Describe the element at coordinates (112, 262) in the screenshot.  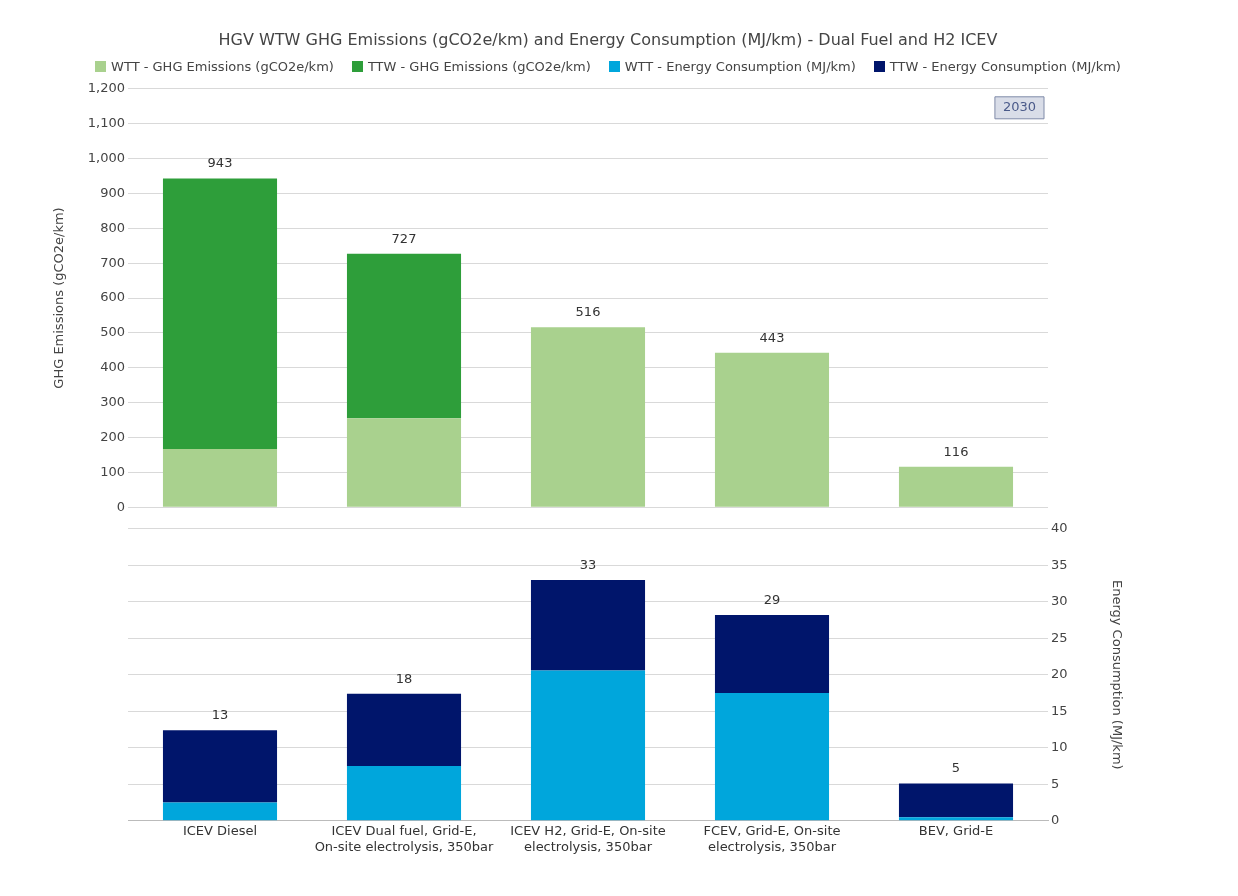
I see `y-tick-label: 700` at that location.